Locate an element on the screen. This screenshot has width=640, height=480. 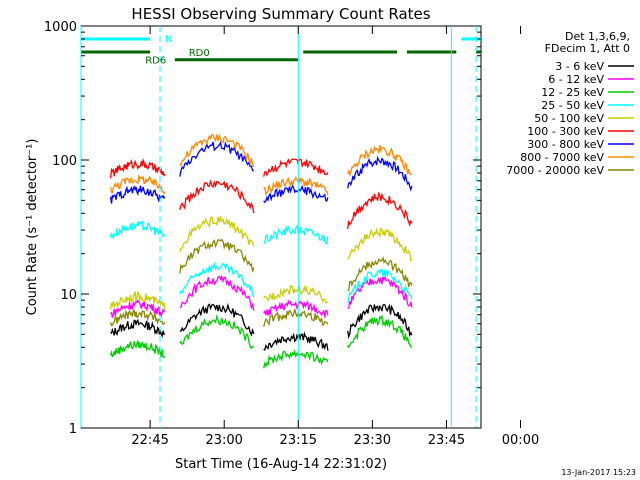
x-tick-label: 23:30 is located at coordinates (372, 440).